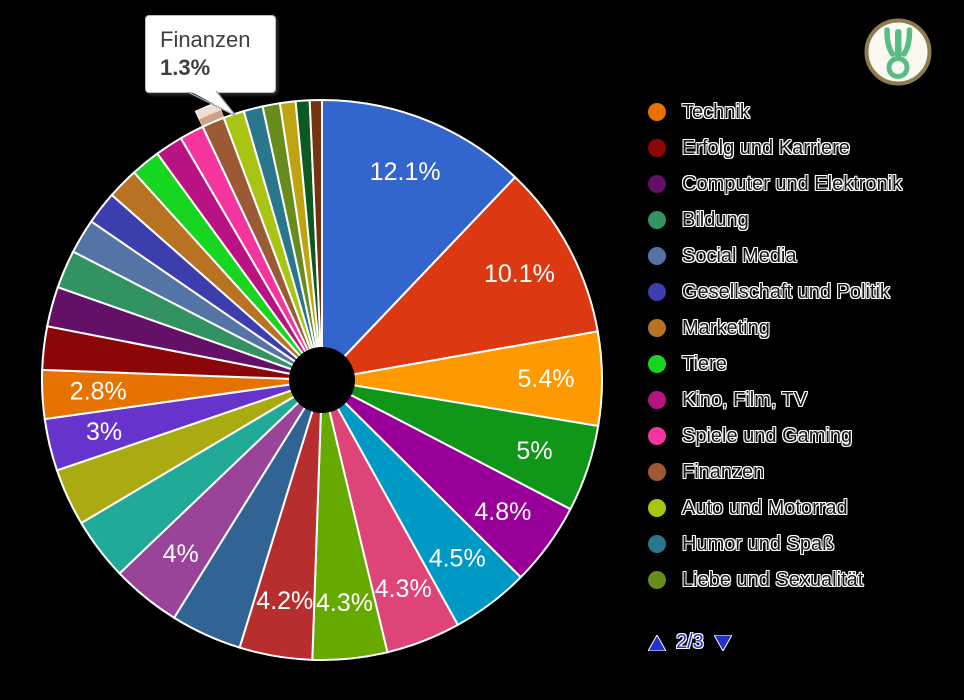 This screenshot has height=700, width=964. I want to click on legend-item-label: Marketing, so click(726, 327).